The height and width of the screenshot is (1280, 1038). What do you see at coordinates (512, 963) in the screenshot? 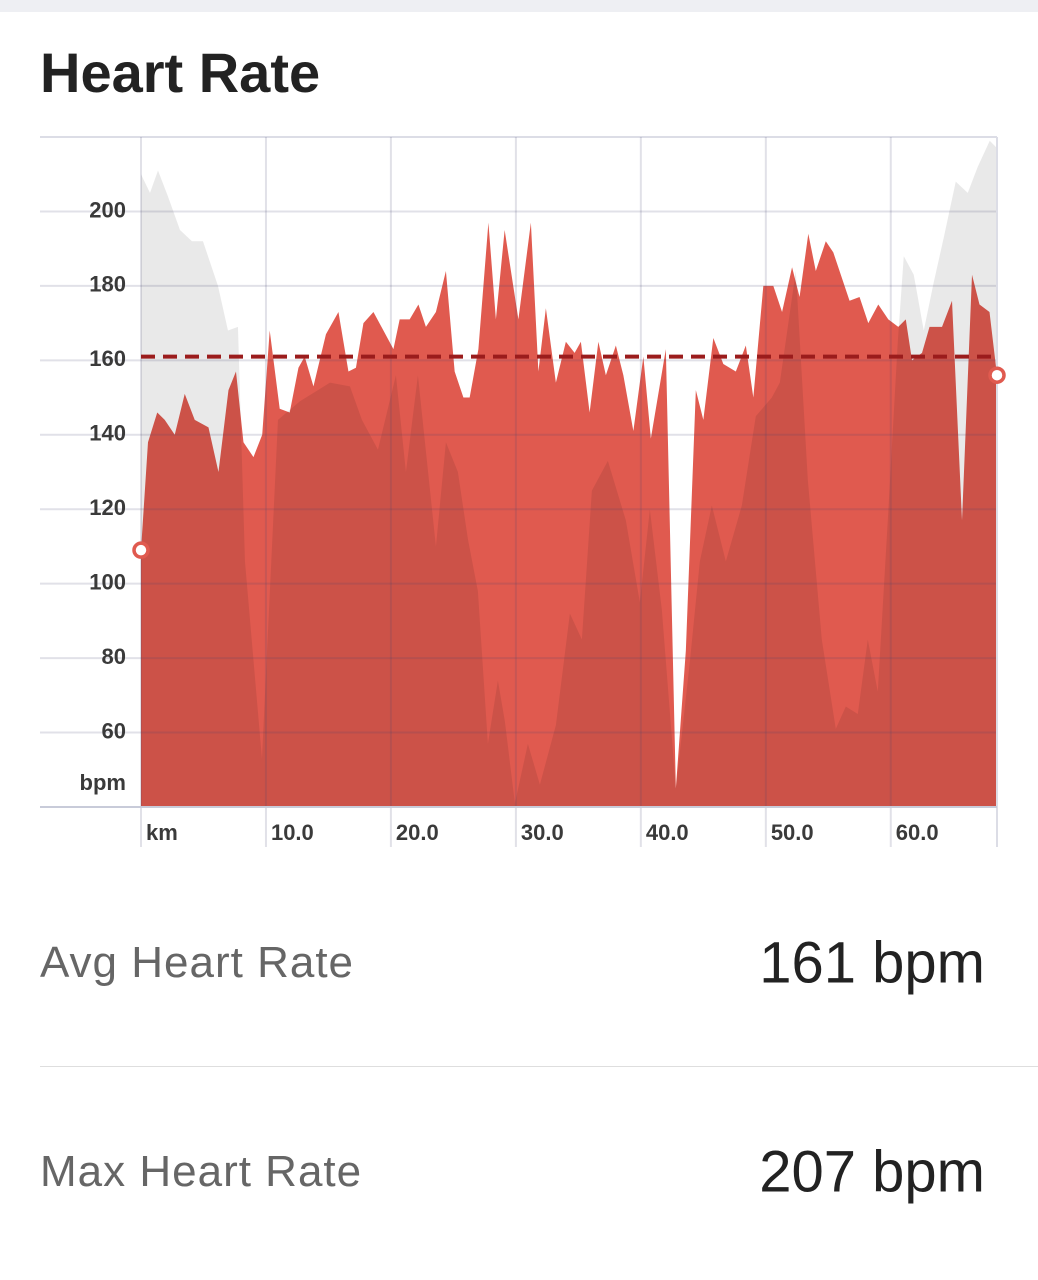
I see `stat-row: Avg Heart Rate 161 bpm` at bounding box center [512, 963].